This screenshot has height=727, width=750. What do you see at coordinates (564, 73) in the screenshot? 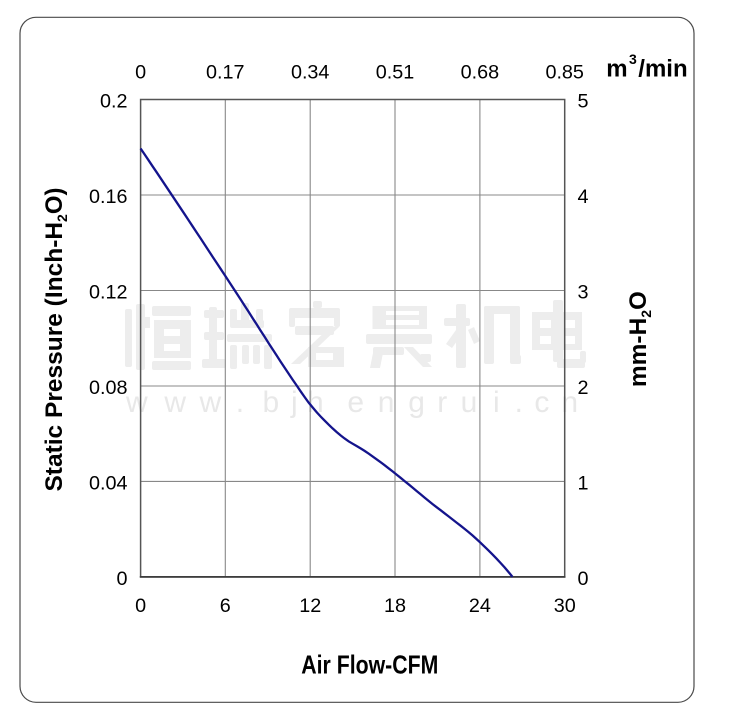
I see `svg-text: 0.85` at bounding box center [564, 73].